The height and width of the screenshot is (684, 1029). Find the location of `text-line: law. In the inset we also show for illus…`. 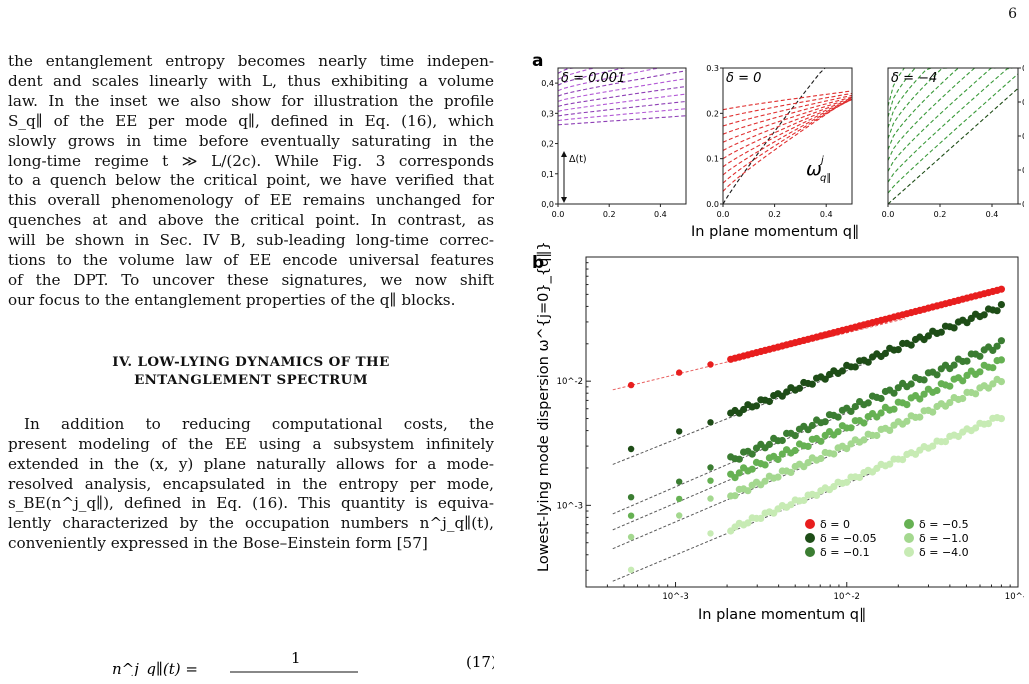

text-line: law. In the inset we also show for illus… is located at coordinates (251, 100).